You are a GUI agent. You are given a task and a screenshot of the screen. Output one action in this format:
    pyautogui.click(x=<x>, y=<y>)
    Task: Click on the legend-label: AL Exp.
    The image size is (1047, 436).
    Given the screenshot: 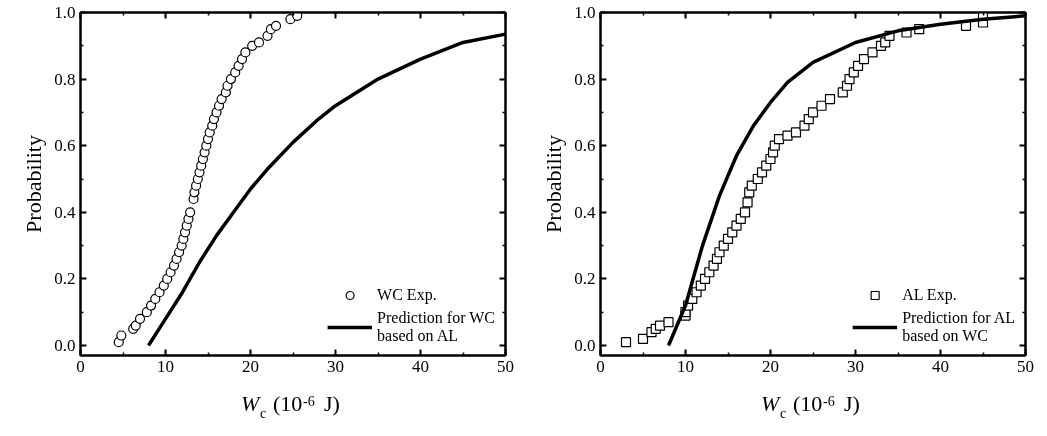 What is the action you would take?
    pyautogui.click(x=929, y=295)
    